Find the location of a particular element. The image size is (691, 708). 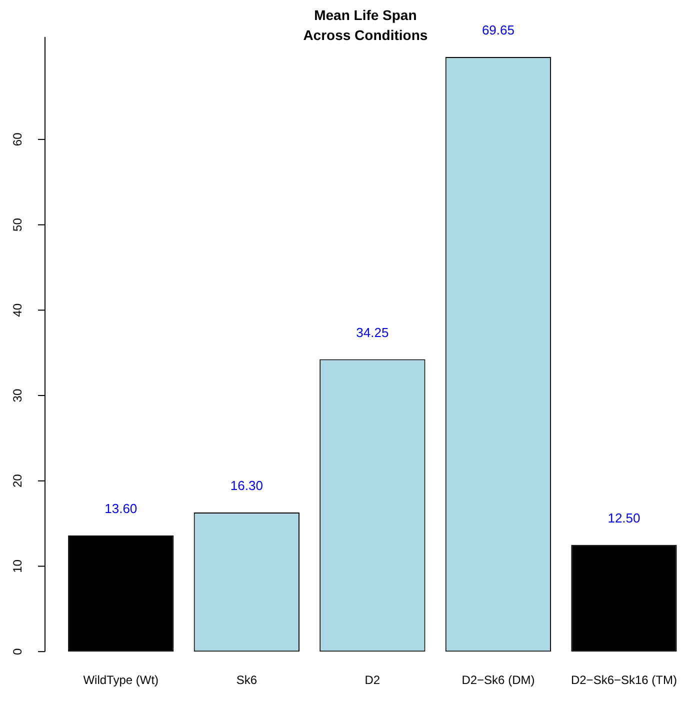

data-label: 13.60 is located at coordinates (121, 508).